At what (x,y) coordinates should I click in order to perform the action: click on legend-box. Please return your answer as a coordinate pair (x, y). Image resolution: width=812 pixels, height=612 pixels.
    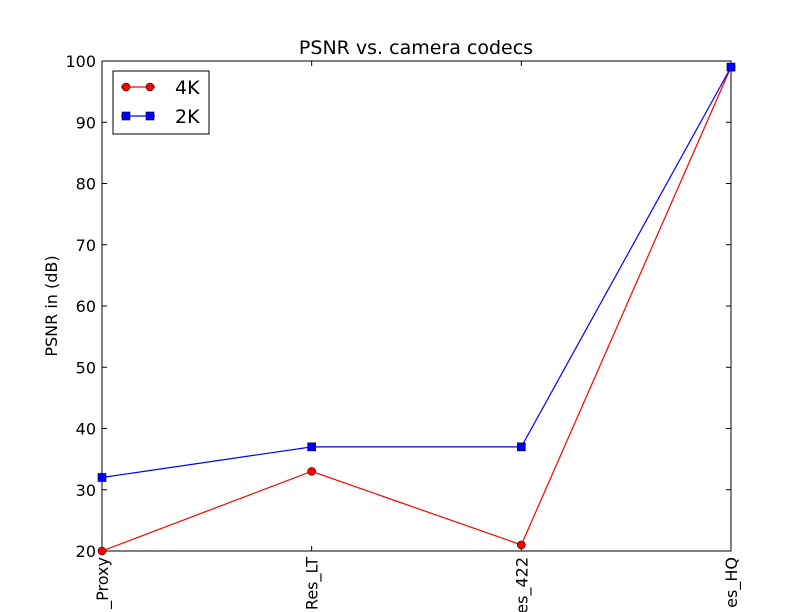
    Looking at the image, I should click on (161, 102).